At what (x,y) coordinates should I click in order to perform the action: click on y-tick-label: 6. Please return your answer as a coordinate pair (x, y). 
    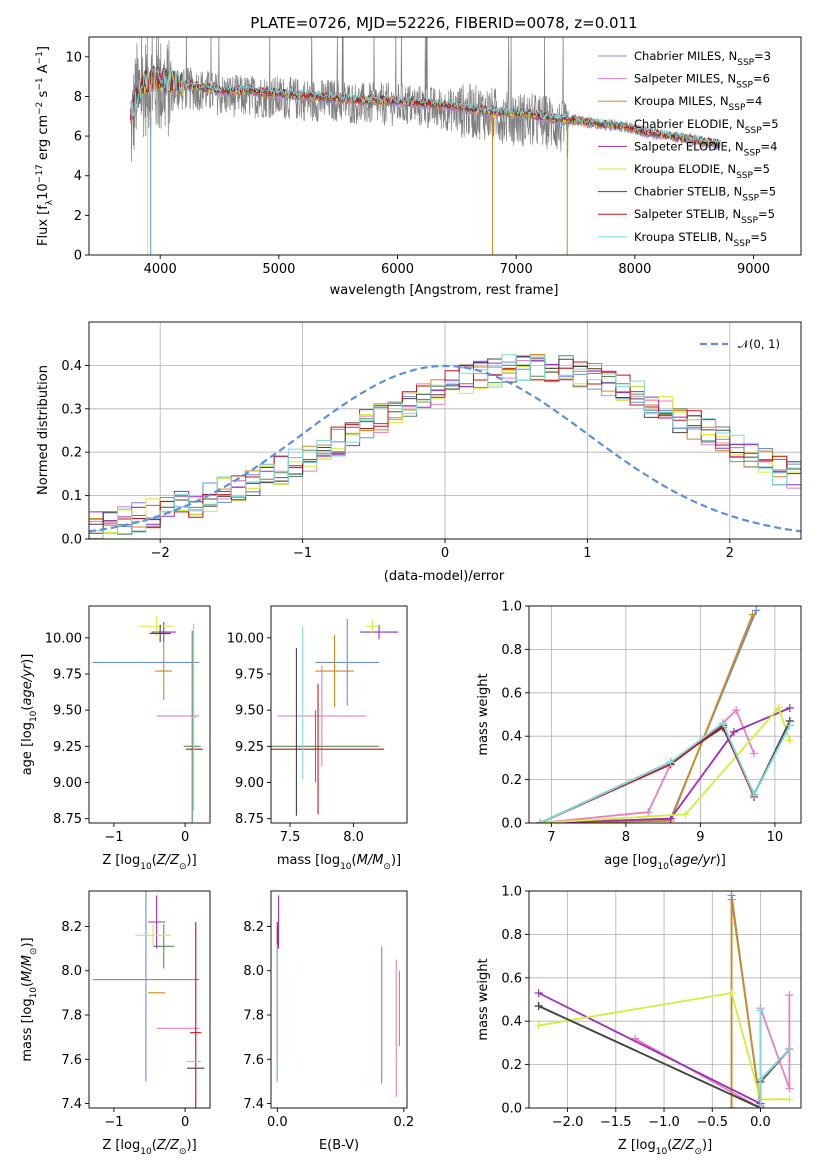
    Looking at the image, I should click on (78, 137).